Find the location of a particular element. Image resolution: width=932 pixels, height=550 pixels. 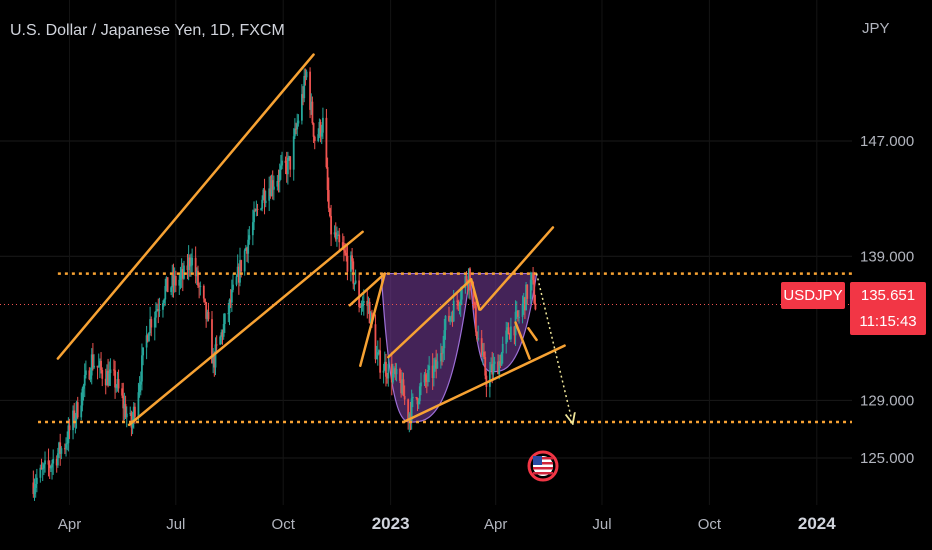

time-axis: Apr Jul Oct 2023 Apr Jul Oct 2024 is located at coordinates (447, 523).